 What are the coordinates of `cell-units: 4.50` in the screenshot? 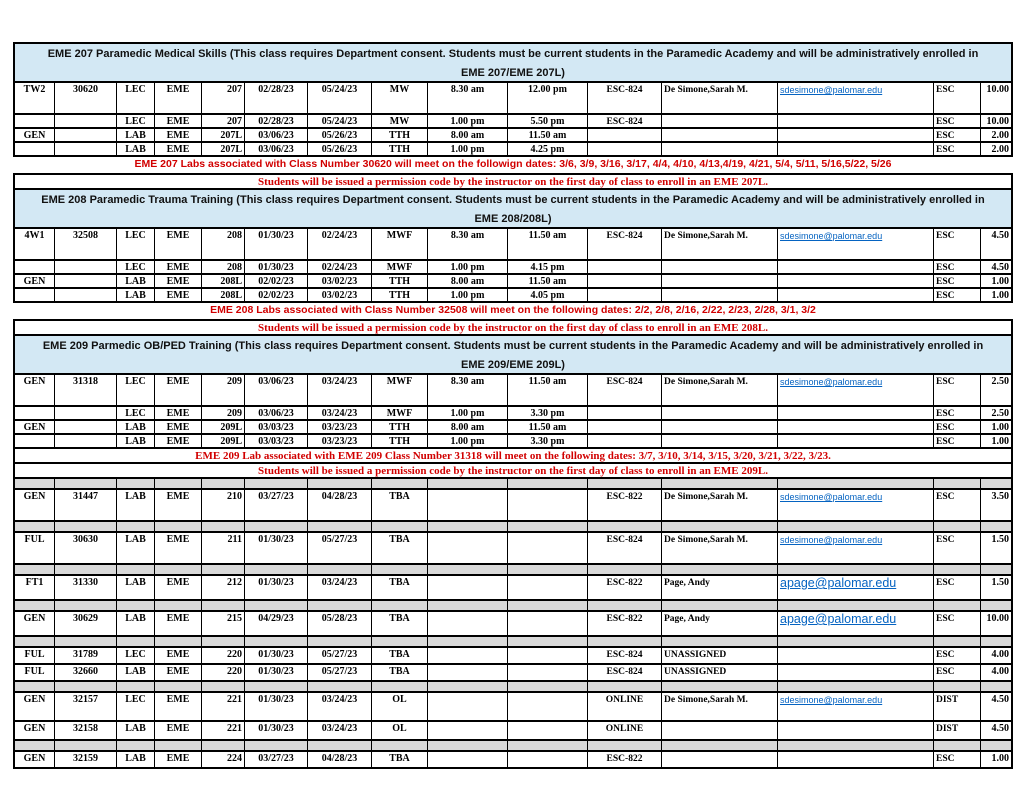 It's located at (1000, 728).